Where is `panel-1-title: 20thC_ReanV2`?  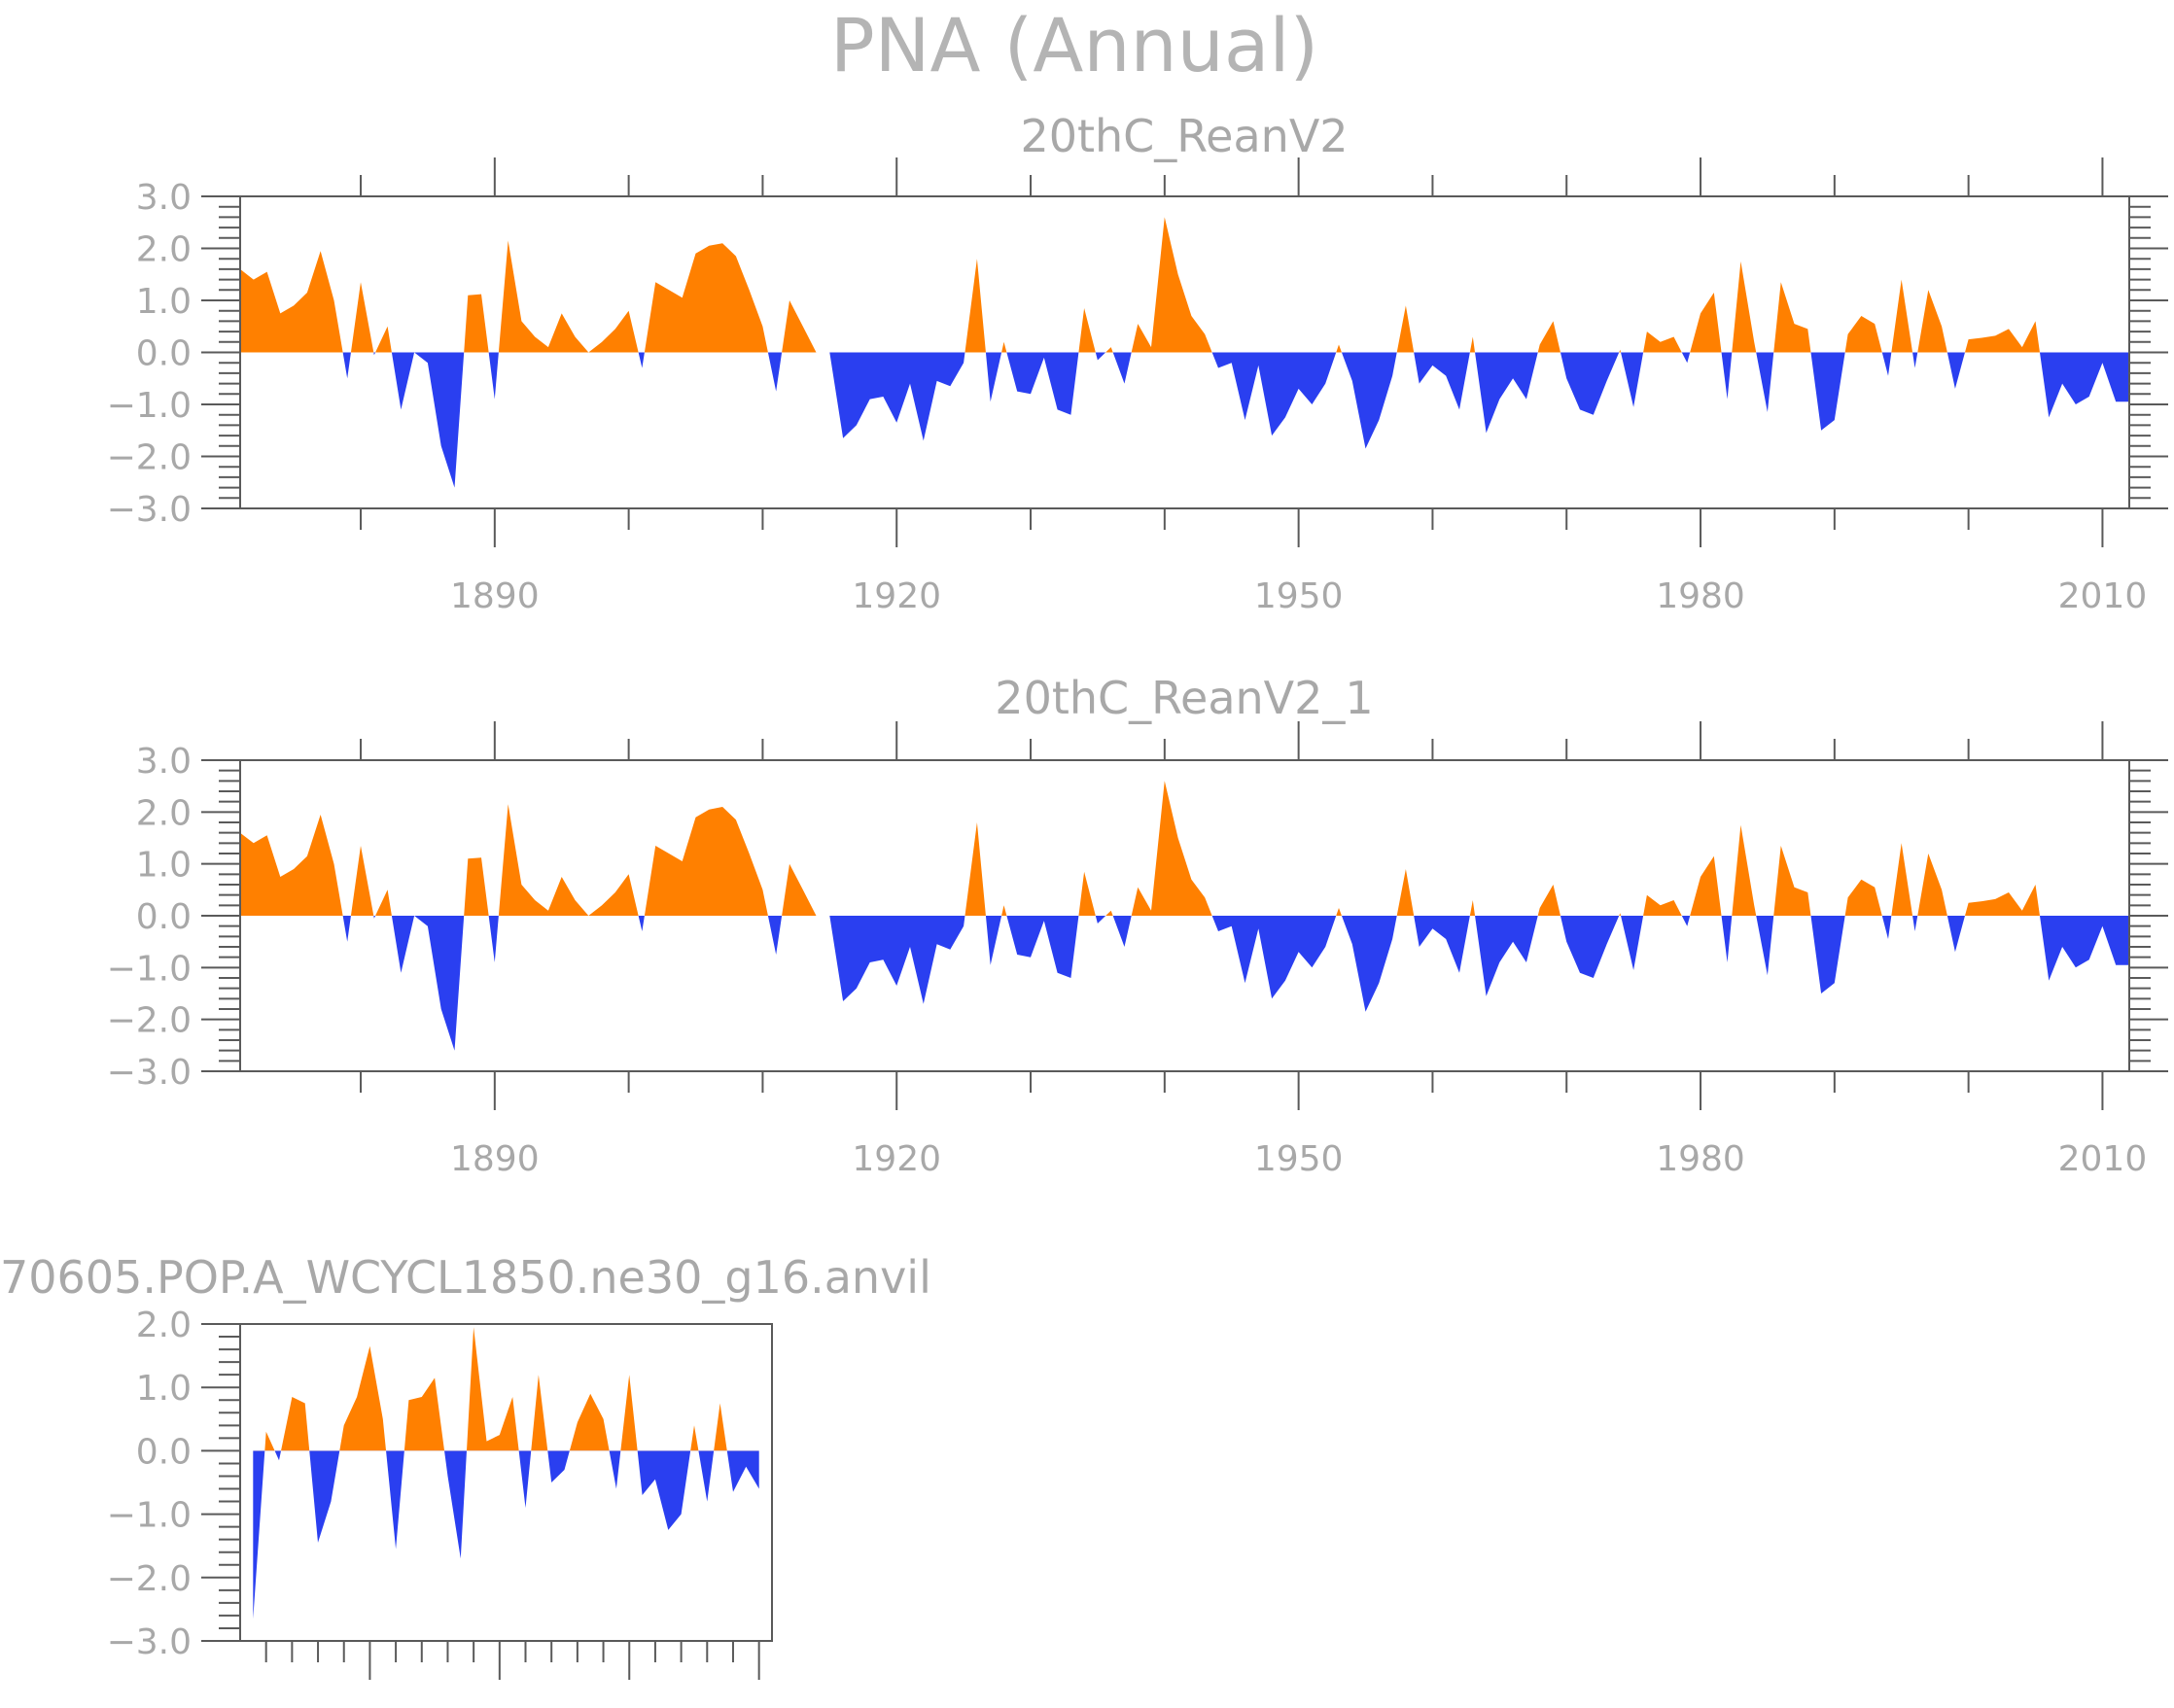
panel-1-title: 20thC_ReanV2 is located at coordinates (1184, 136).